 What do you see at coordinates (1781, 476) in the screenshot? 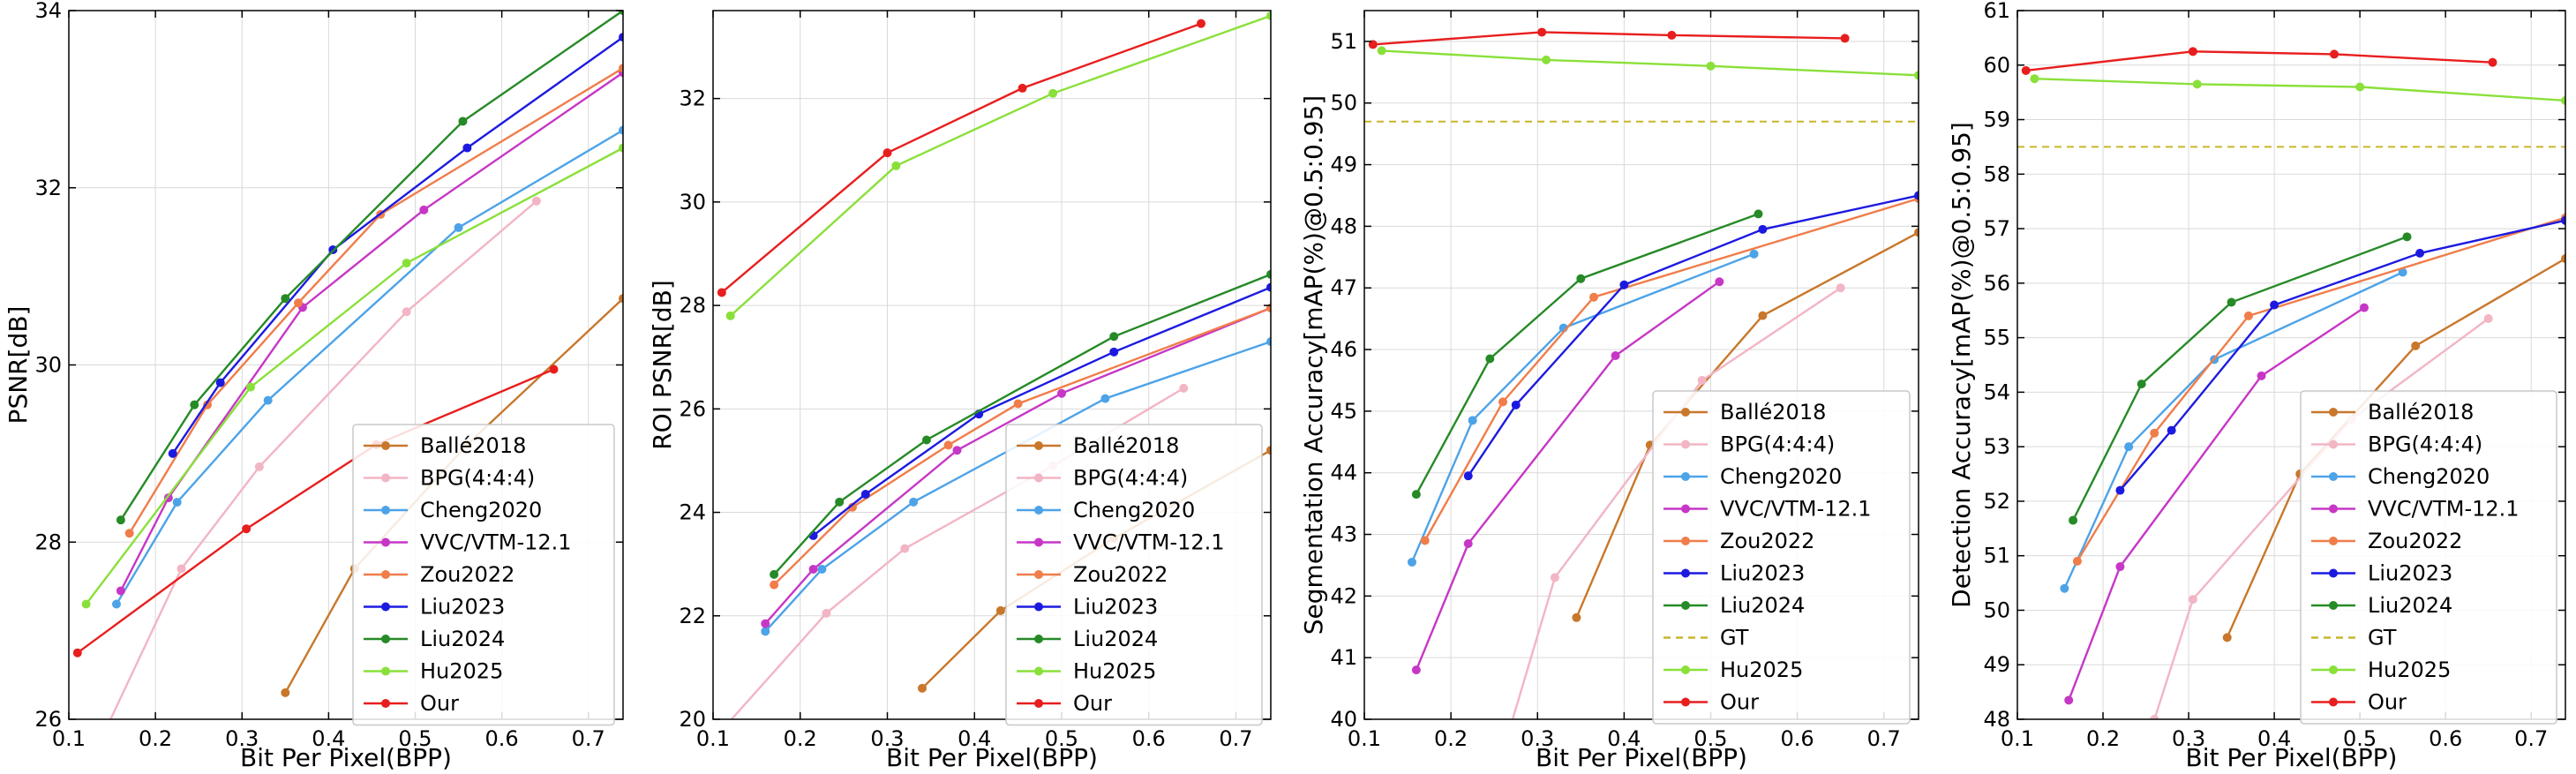
I see `legend-entry: Cheng2020` at bounding box center [1781, 476].